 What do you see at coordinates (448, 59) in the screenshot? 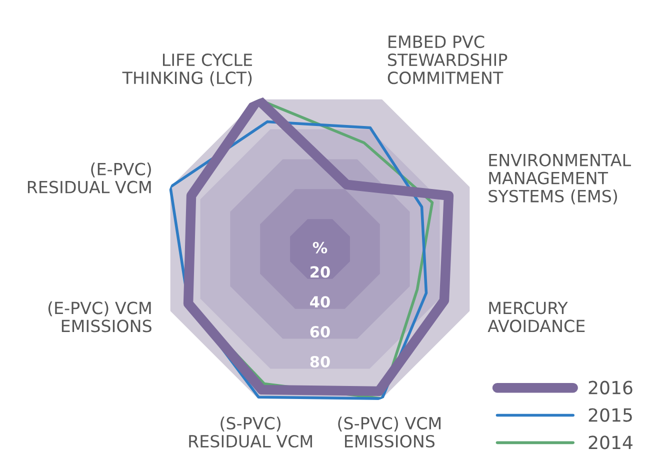
I see `spoke-label: EMBED PVC STEWARDSHIP COMMITMENT` at bounding box center [448, 59].